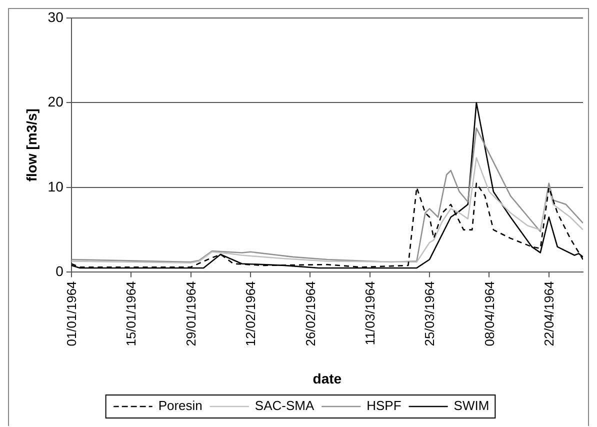  What do you see at coordinates (180, 406) in the screenshot?
I see `legend-label: Poresin` at bounding box center [180, 406].